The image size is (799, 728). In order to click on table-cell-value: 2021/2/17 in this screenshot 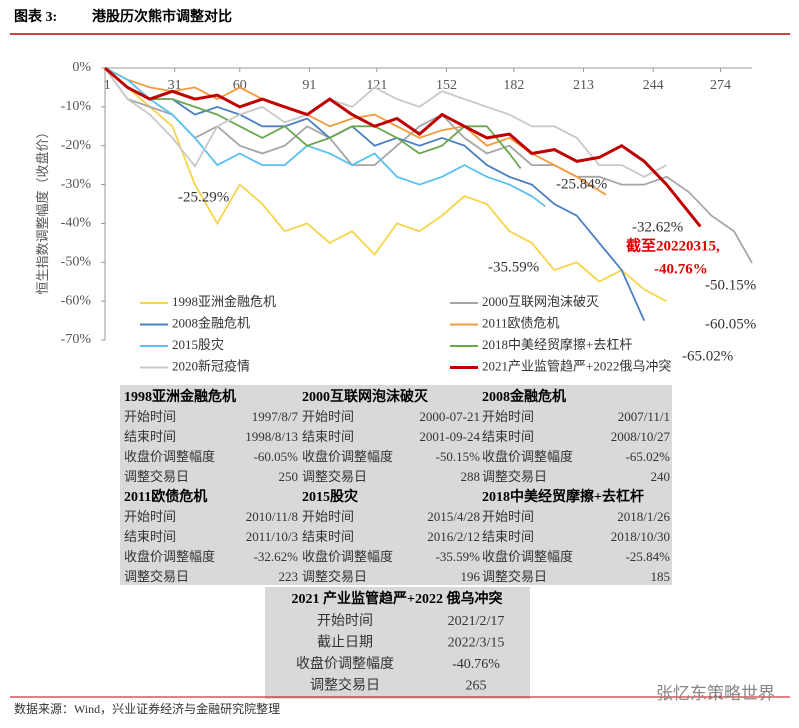, I will do `click(476, 621)`.